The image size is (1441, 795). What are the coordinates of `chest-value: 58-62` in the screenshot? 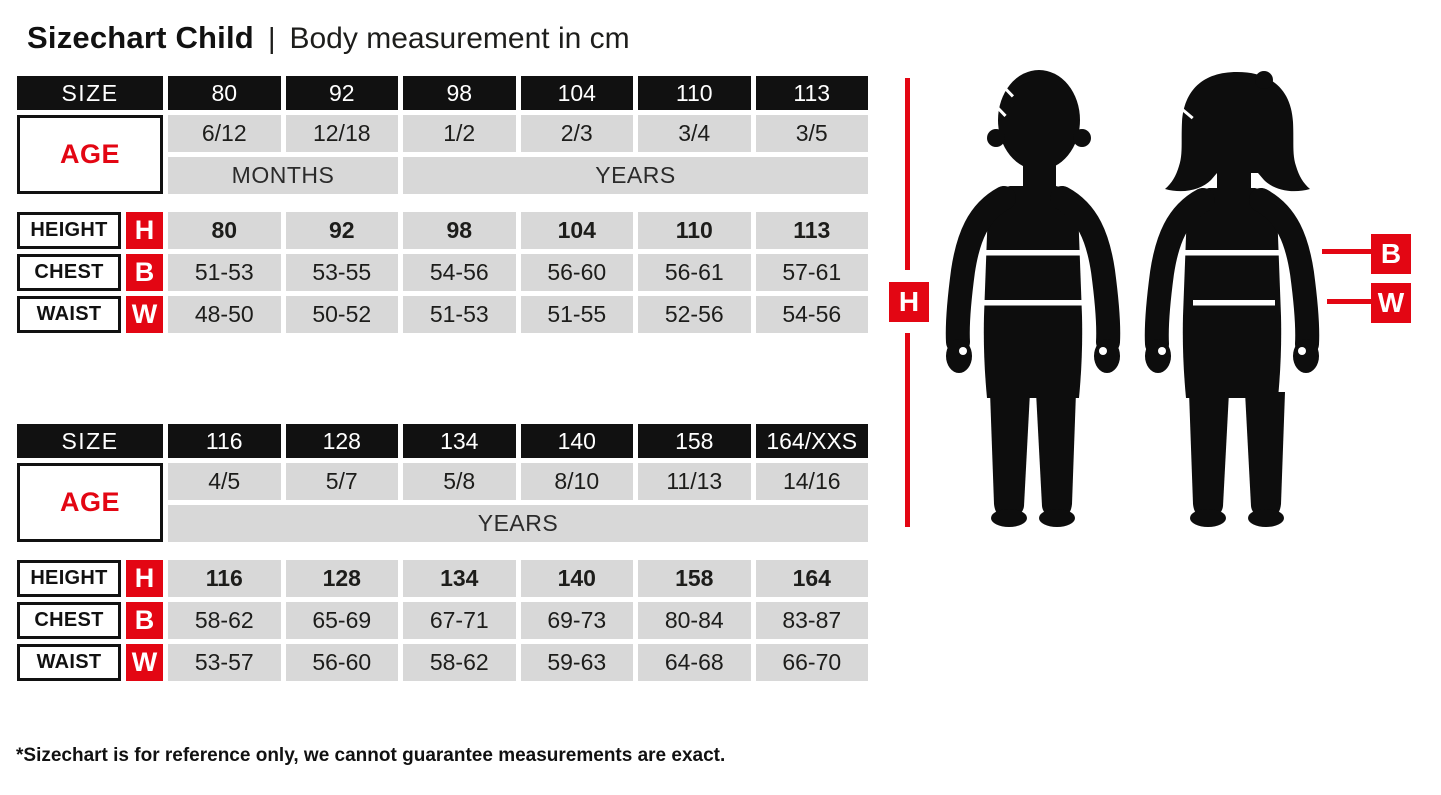 It's located at (224, 620).